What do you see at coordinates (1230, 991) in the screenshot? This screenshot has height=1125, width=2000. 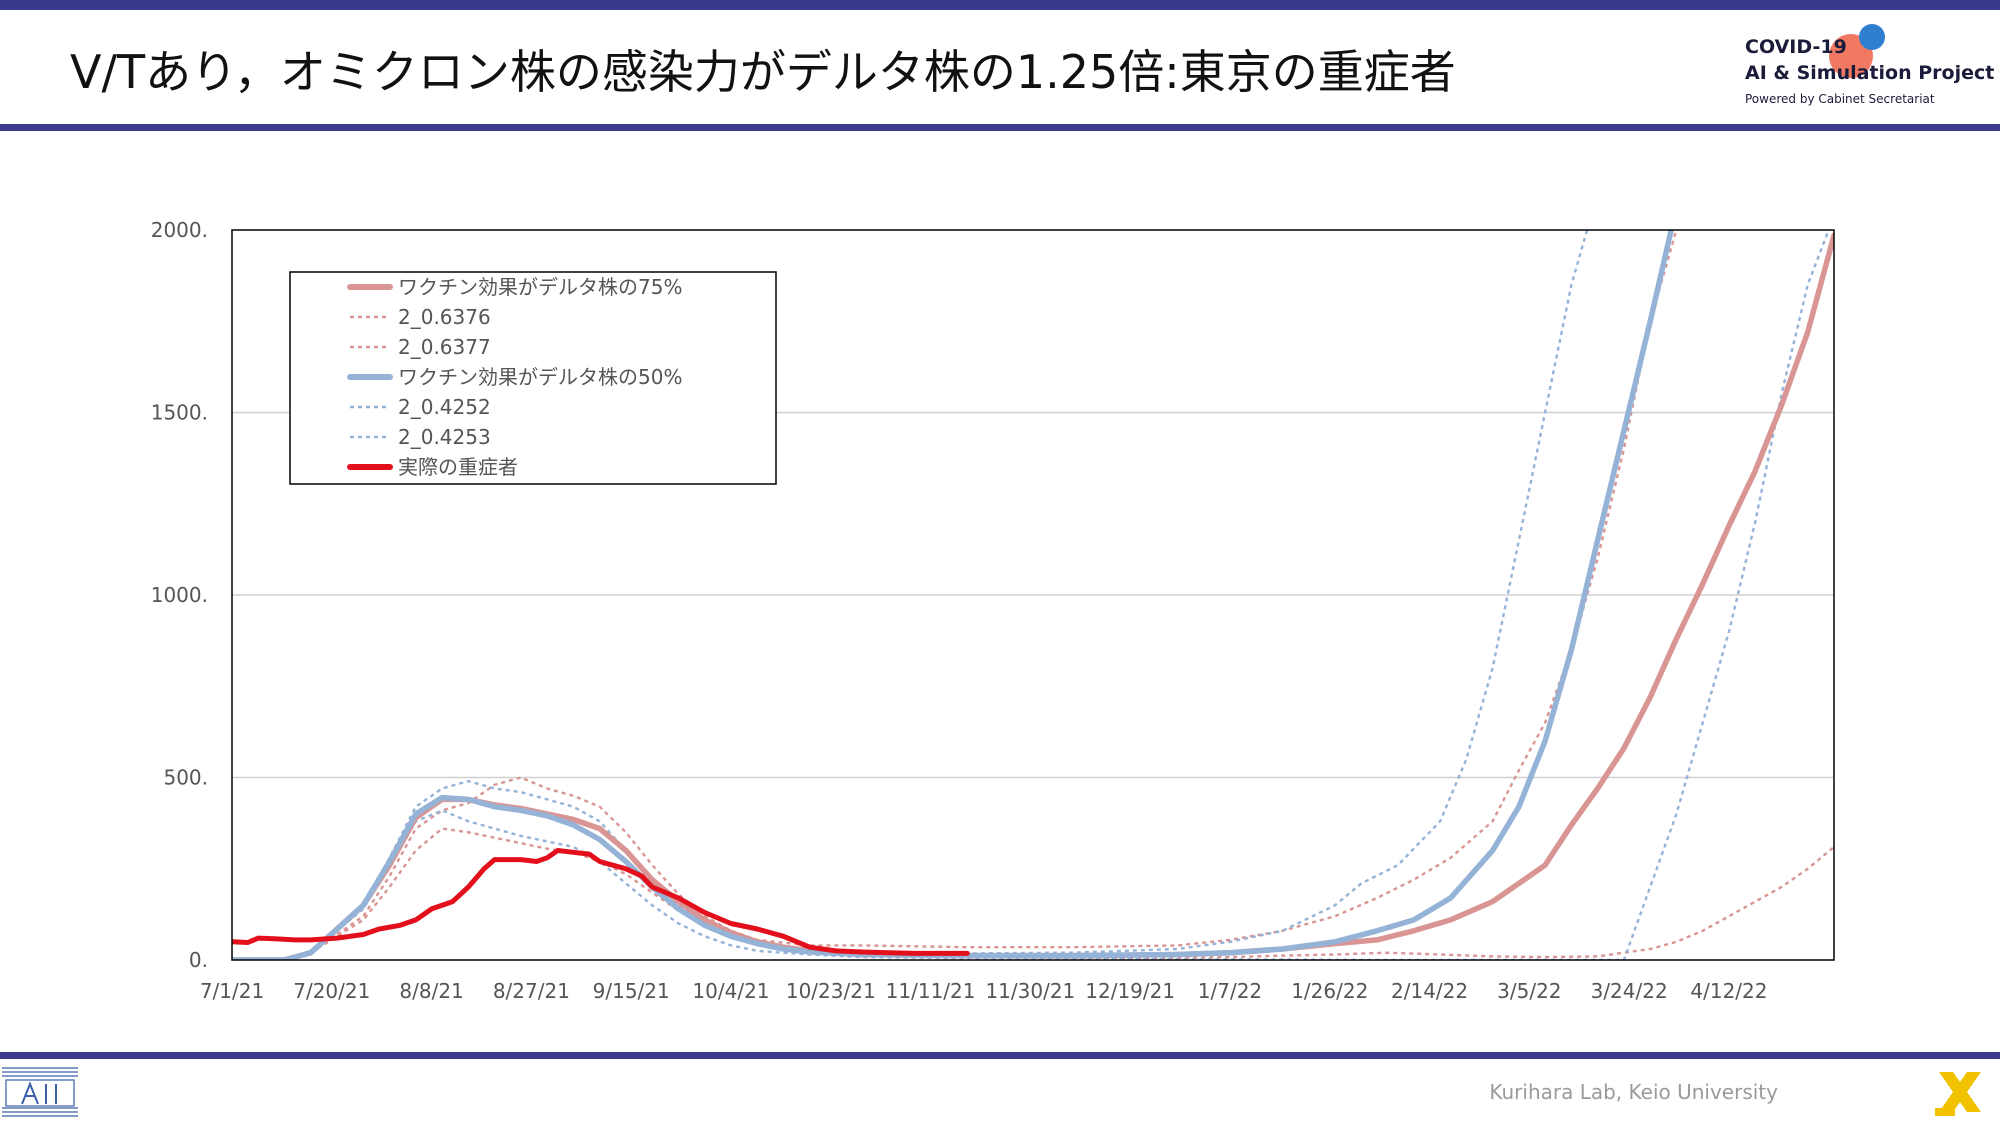 I see `x-tick-label: 1/7/22` at bounding box center [1230, 991].